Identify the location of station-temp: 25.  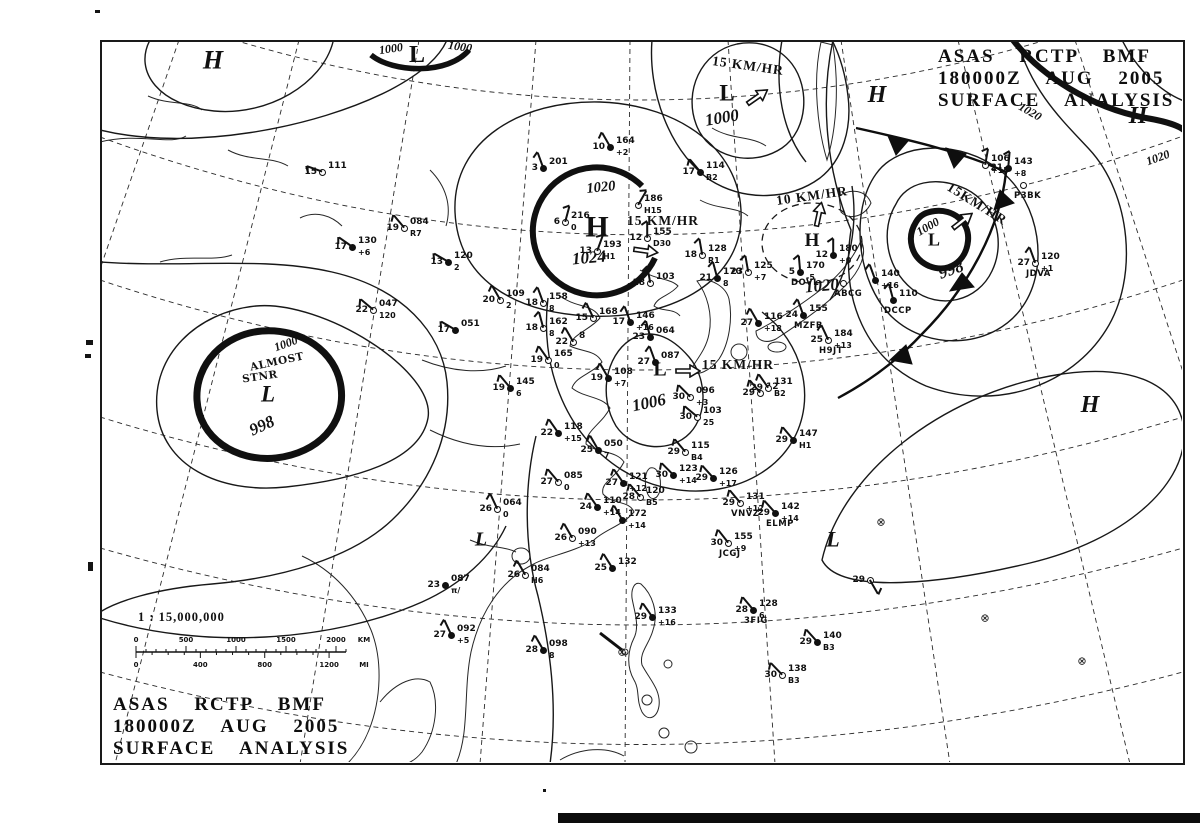
(816, 340).